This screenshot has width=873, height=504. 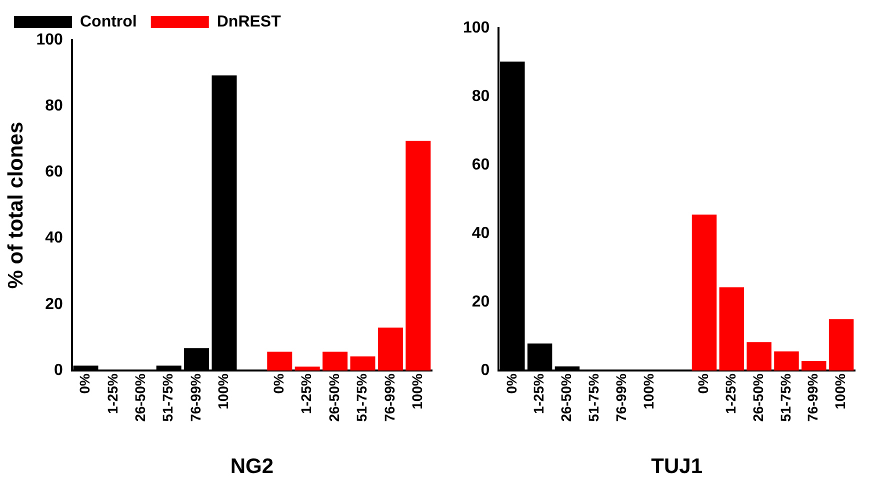 What do you see at coordinates (108, 21) in the screenshot?
I see `legend-label: Control` at bounding box center [108, 21].